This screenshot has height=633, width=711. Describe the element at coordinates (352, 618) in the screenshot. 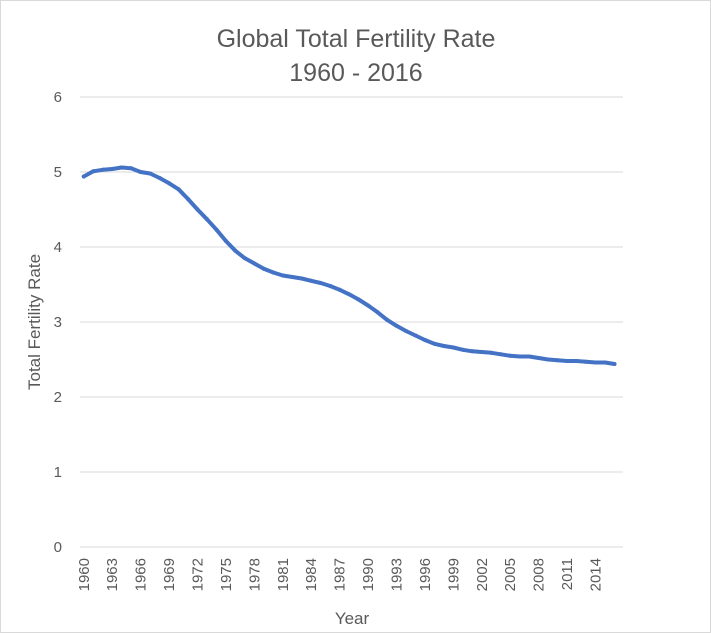

I see `x-axis-label: Year` at that location.